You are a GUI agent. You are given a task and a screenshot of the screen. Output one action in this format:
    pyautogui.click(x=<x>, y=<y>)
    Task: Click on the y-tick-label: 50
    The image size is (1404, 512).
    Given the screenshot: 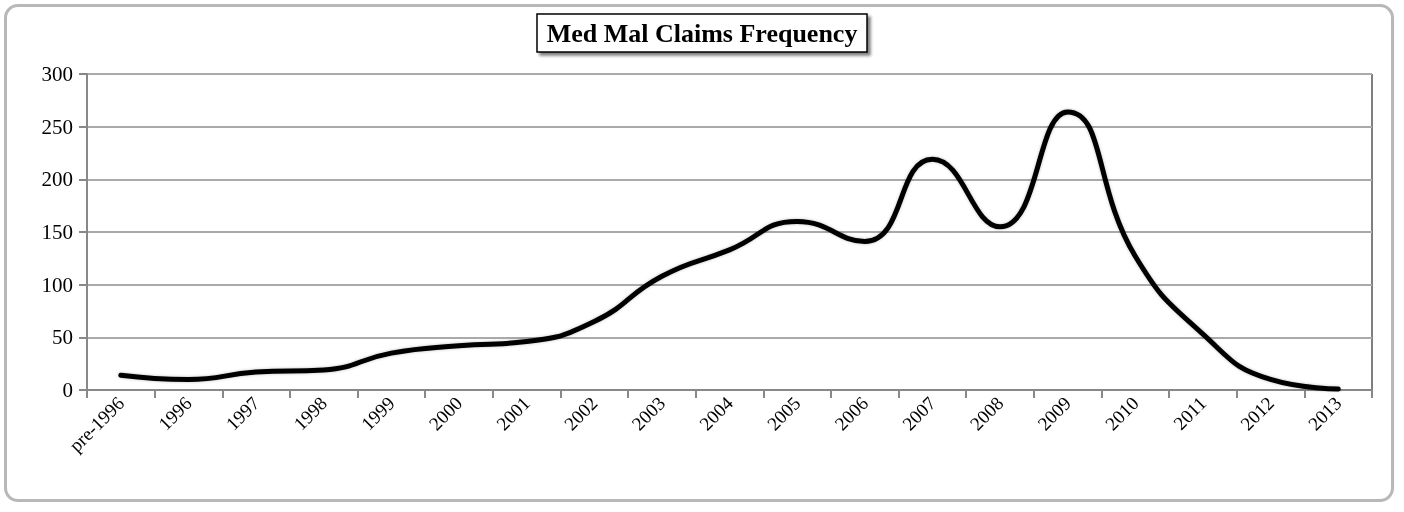 What is the action you would take?
    pyautogui.click(x=62, y=337)
    